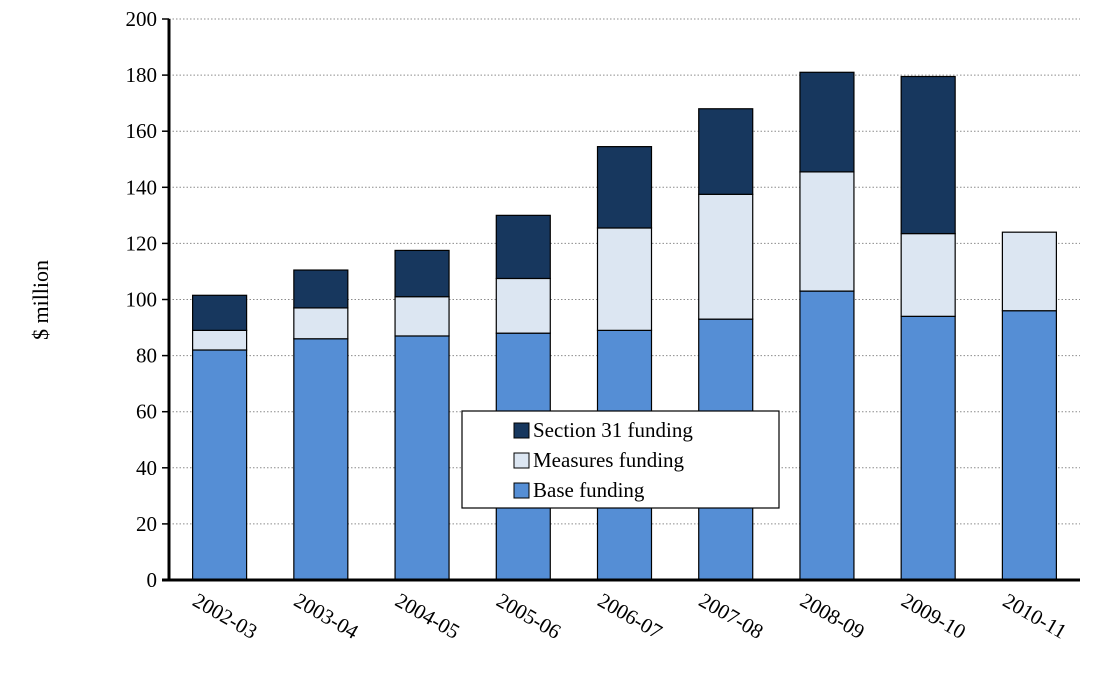 This screenshot has width=1114, height=675. Describe the element at coordinates (146, 524) in the screenshot. I see `y-tick-label: 20` at that location.